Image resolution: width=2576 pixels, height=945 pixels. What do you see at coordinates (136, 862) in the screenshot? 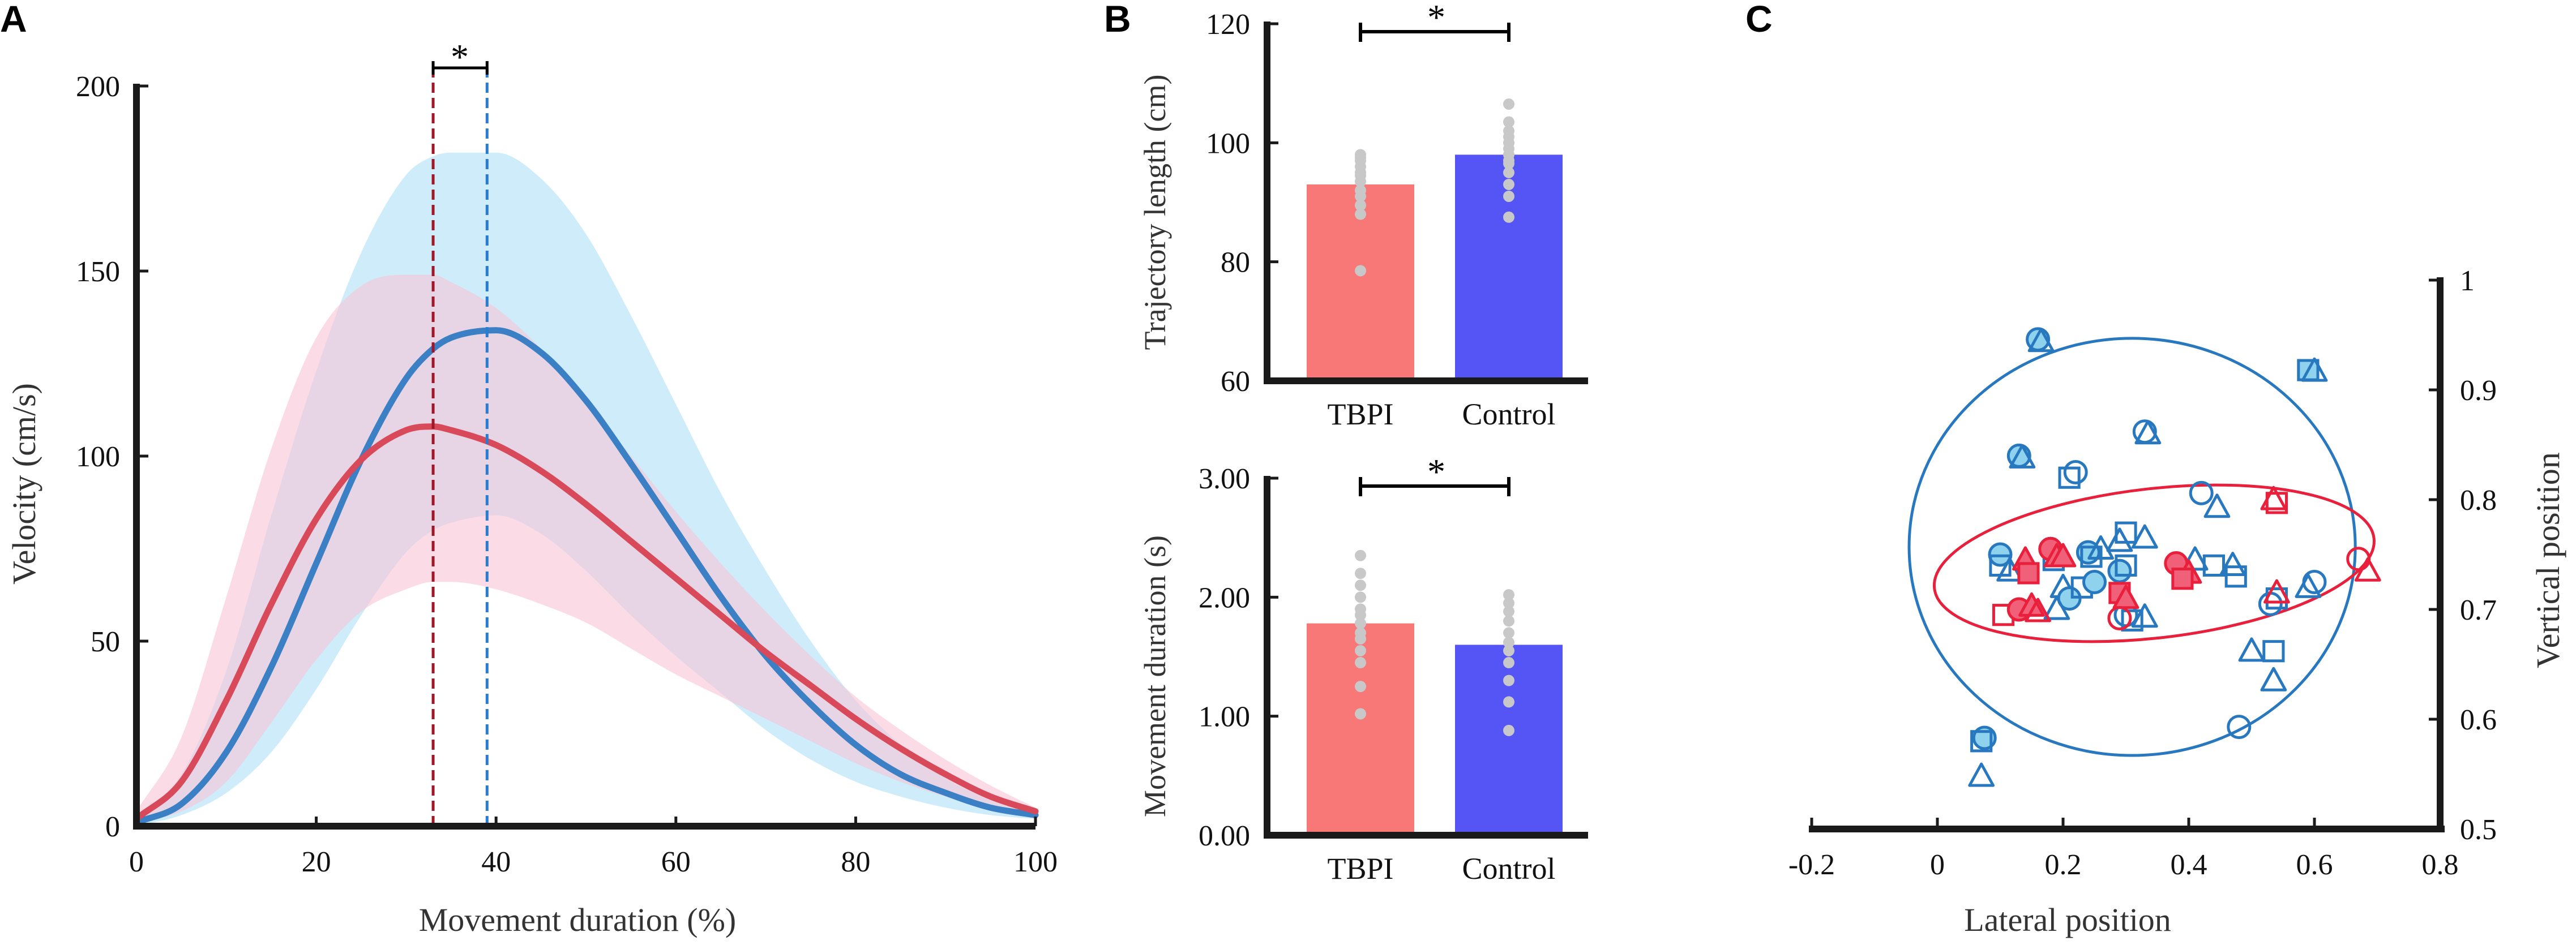
I see `panel-a-x-tick-label: 0` at bounding box center [136, 862].